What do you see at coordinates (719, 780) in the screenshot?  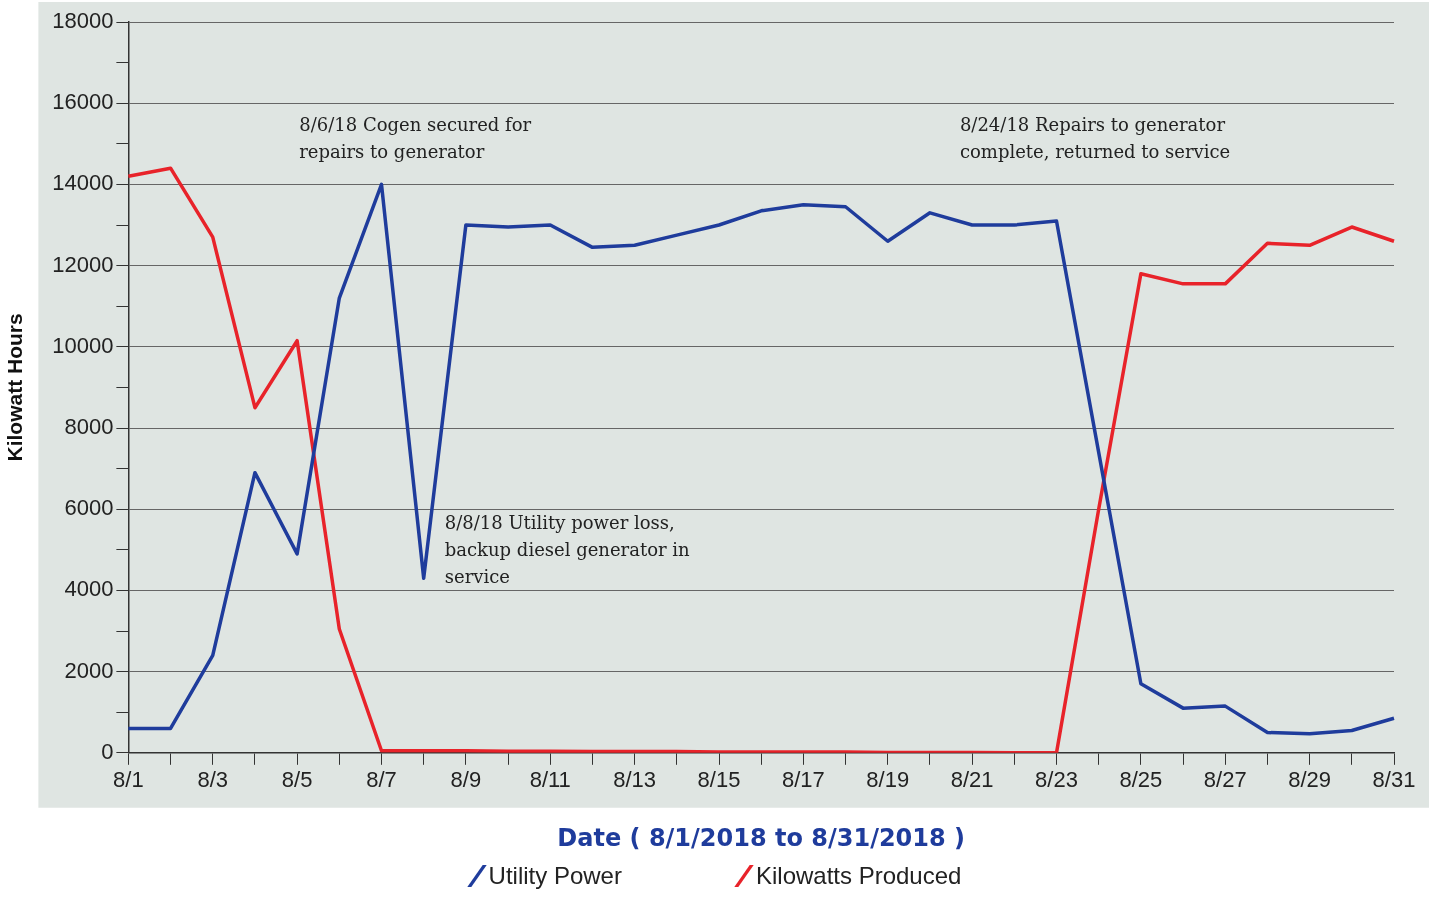 I see `x-tick-label: 8/15` at bounding box center [719, 780].